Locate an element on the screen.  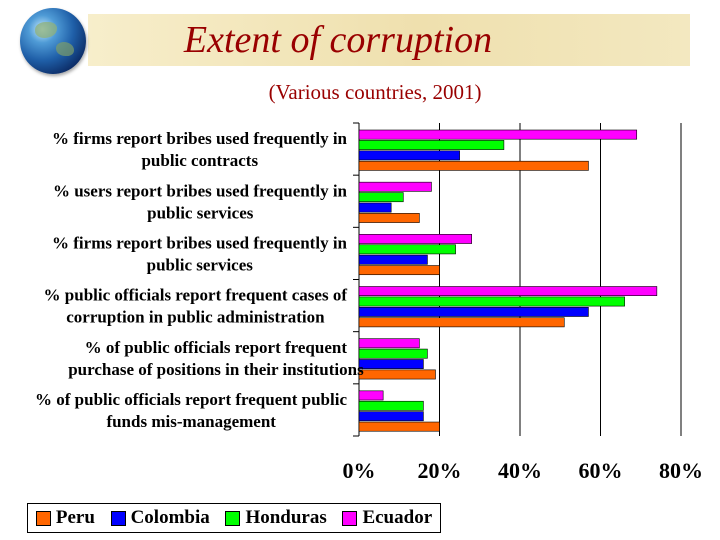
x-tick-label: 80% is located at coordinates (681, 470).